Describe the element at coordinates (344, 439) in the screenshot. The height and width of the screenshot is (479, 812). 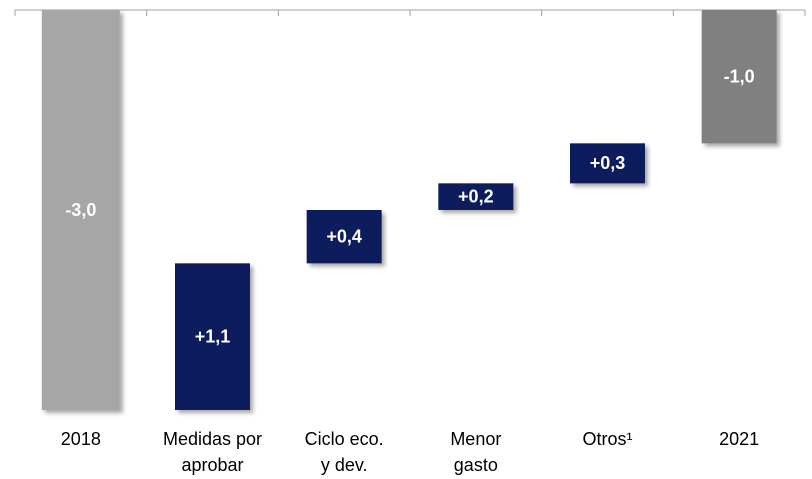
I see `x-tick-label: Ciclo eco.` at that location.